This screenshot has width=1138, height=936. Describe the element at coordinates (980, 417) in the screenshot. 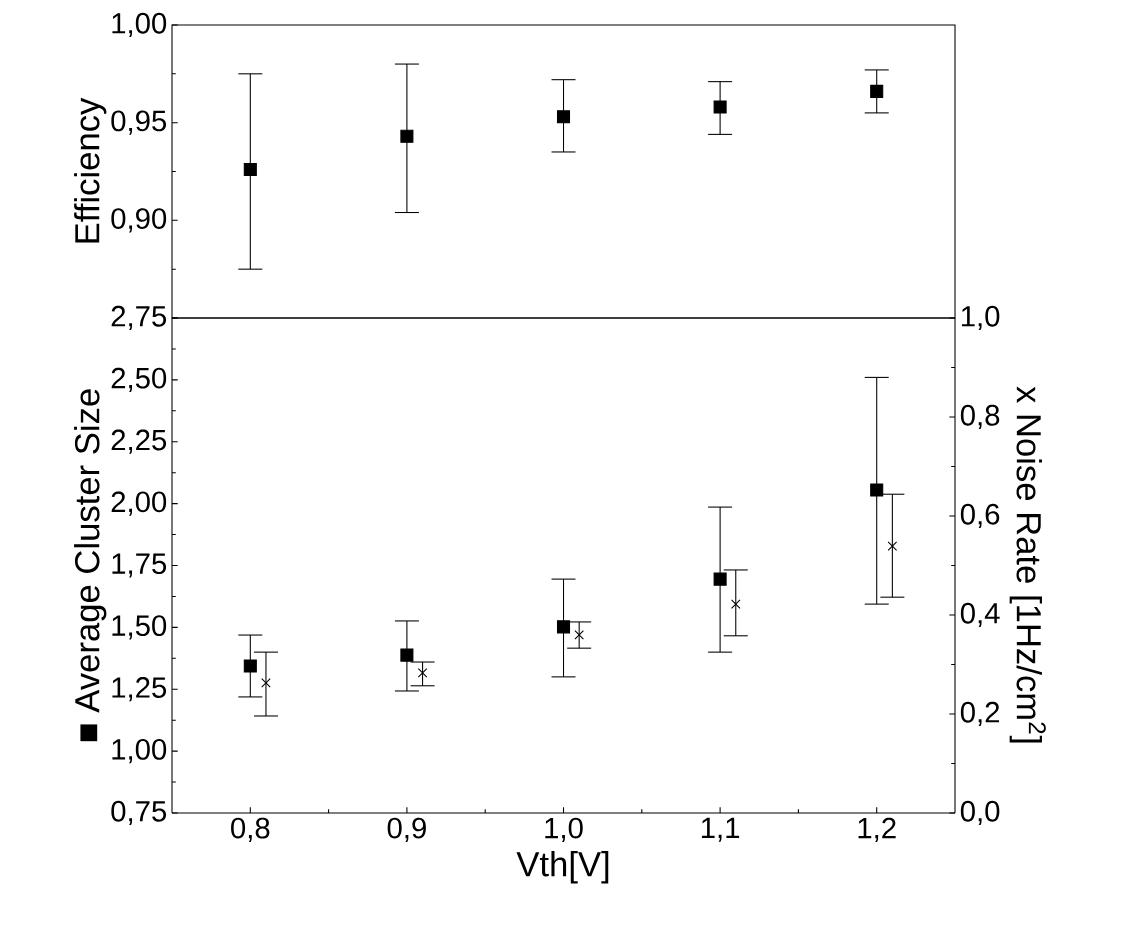

I see `y2-tick-label: 0,8` at that location.